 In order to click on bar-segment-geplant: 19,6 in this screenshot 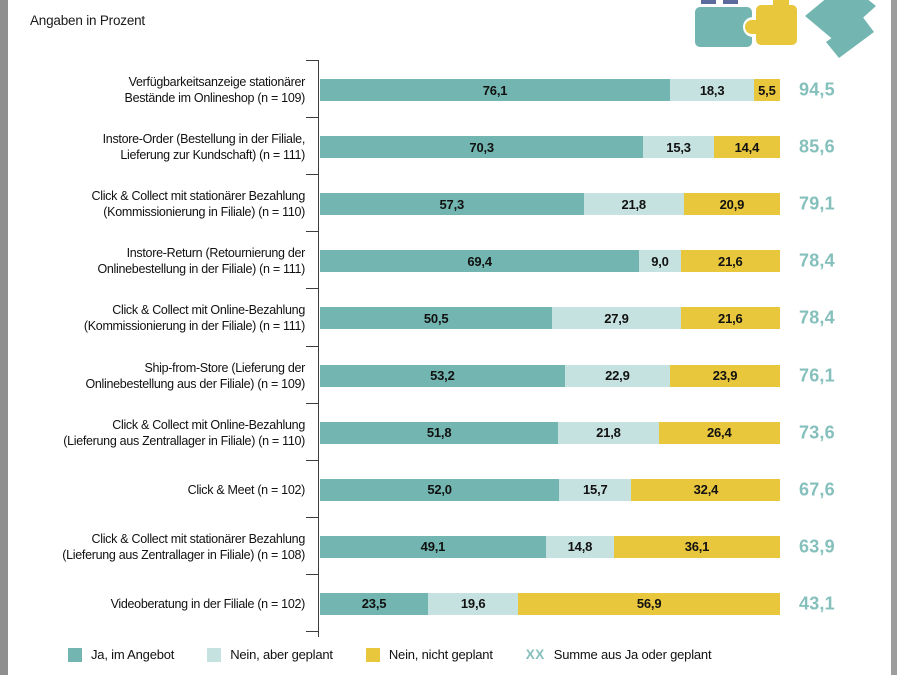, I will do `click(473, 603)`.